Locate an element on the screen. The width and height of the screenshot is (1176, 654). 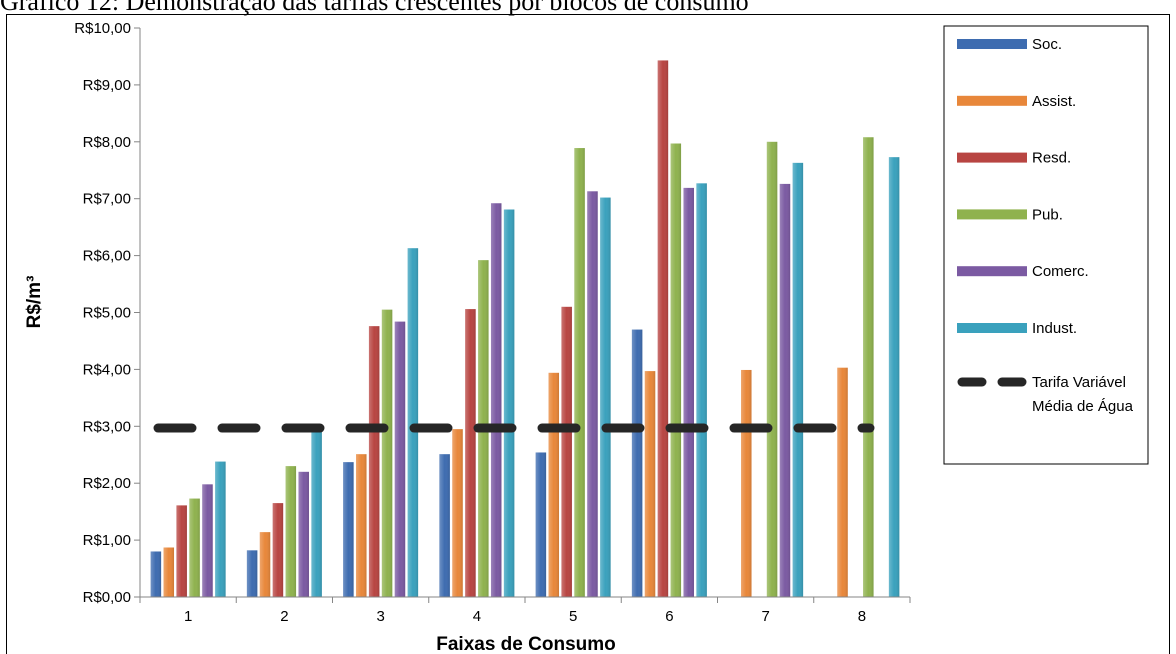
y-tick-label: R$10,00 is located at coordinates (102, 28).